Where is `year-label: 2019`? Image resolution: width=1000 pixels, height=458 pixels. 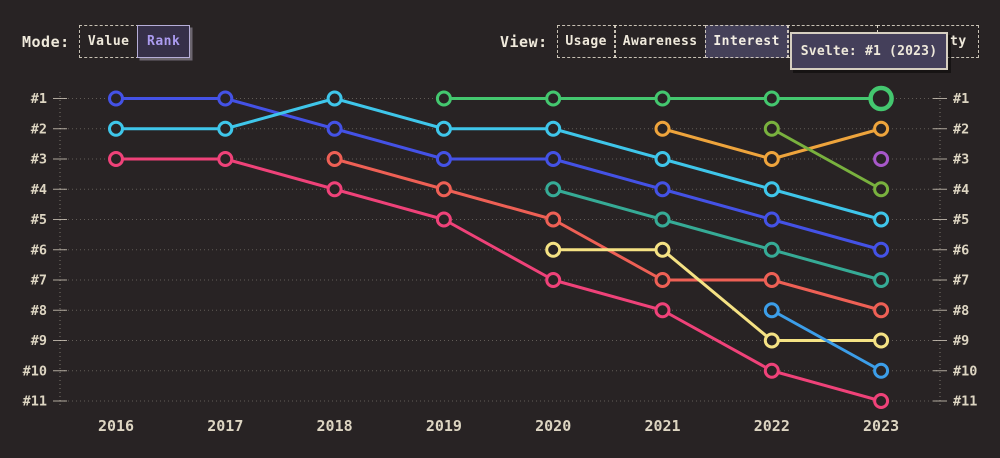 year-label: 2019 is located at coordinates (444, 426).